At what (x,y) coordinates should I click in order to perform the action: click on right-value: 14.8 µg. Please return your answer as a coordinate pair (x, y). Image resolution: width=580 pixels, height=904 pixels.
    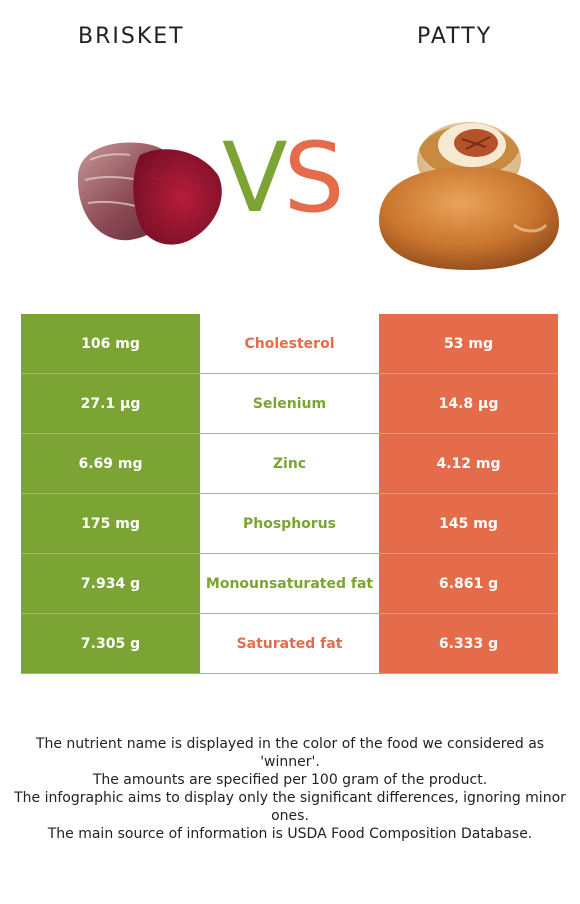
    Looking at the image, I should click on (468, 403).